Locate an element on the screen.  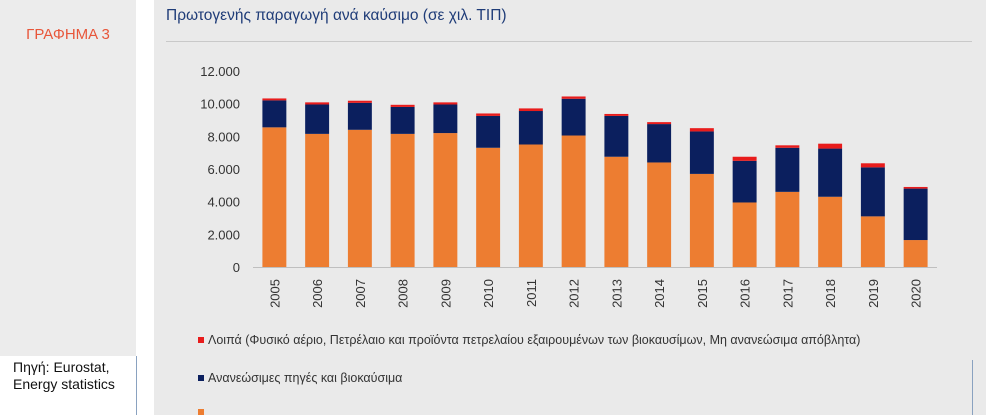
source-divider is located at coordinates (972, 387).